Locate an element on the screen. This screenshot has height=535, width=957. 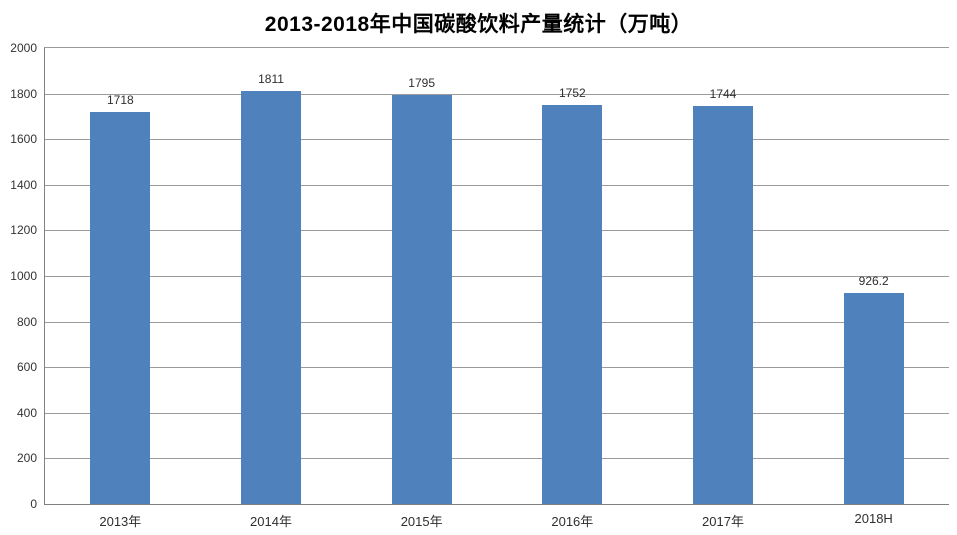
x-axis-tick-label: 2014年 is located at coordinates (271, 521).